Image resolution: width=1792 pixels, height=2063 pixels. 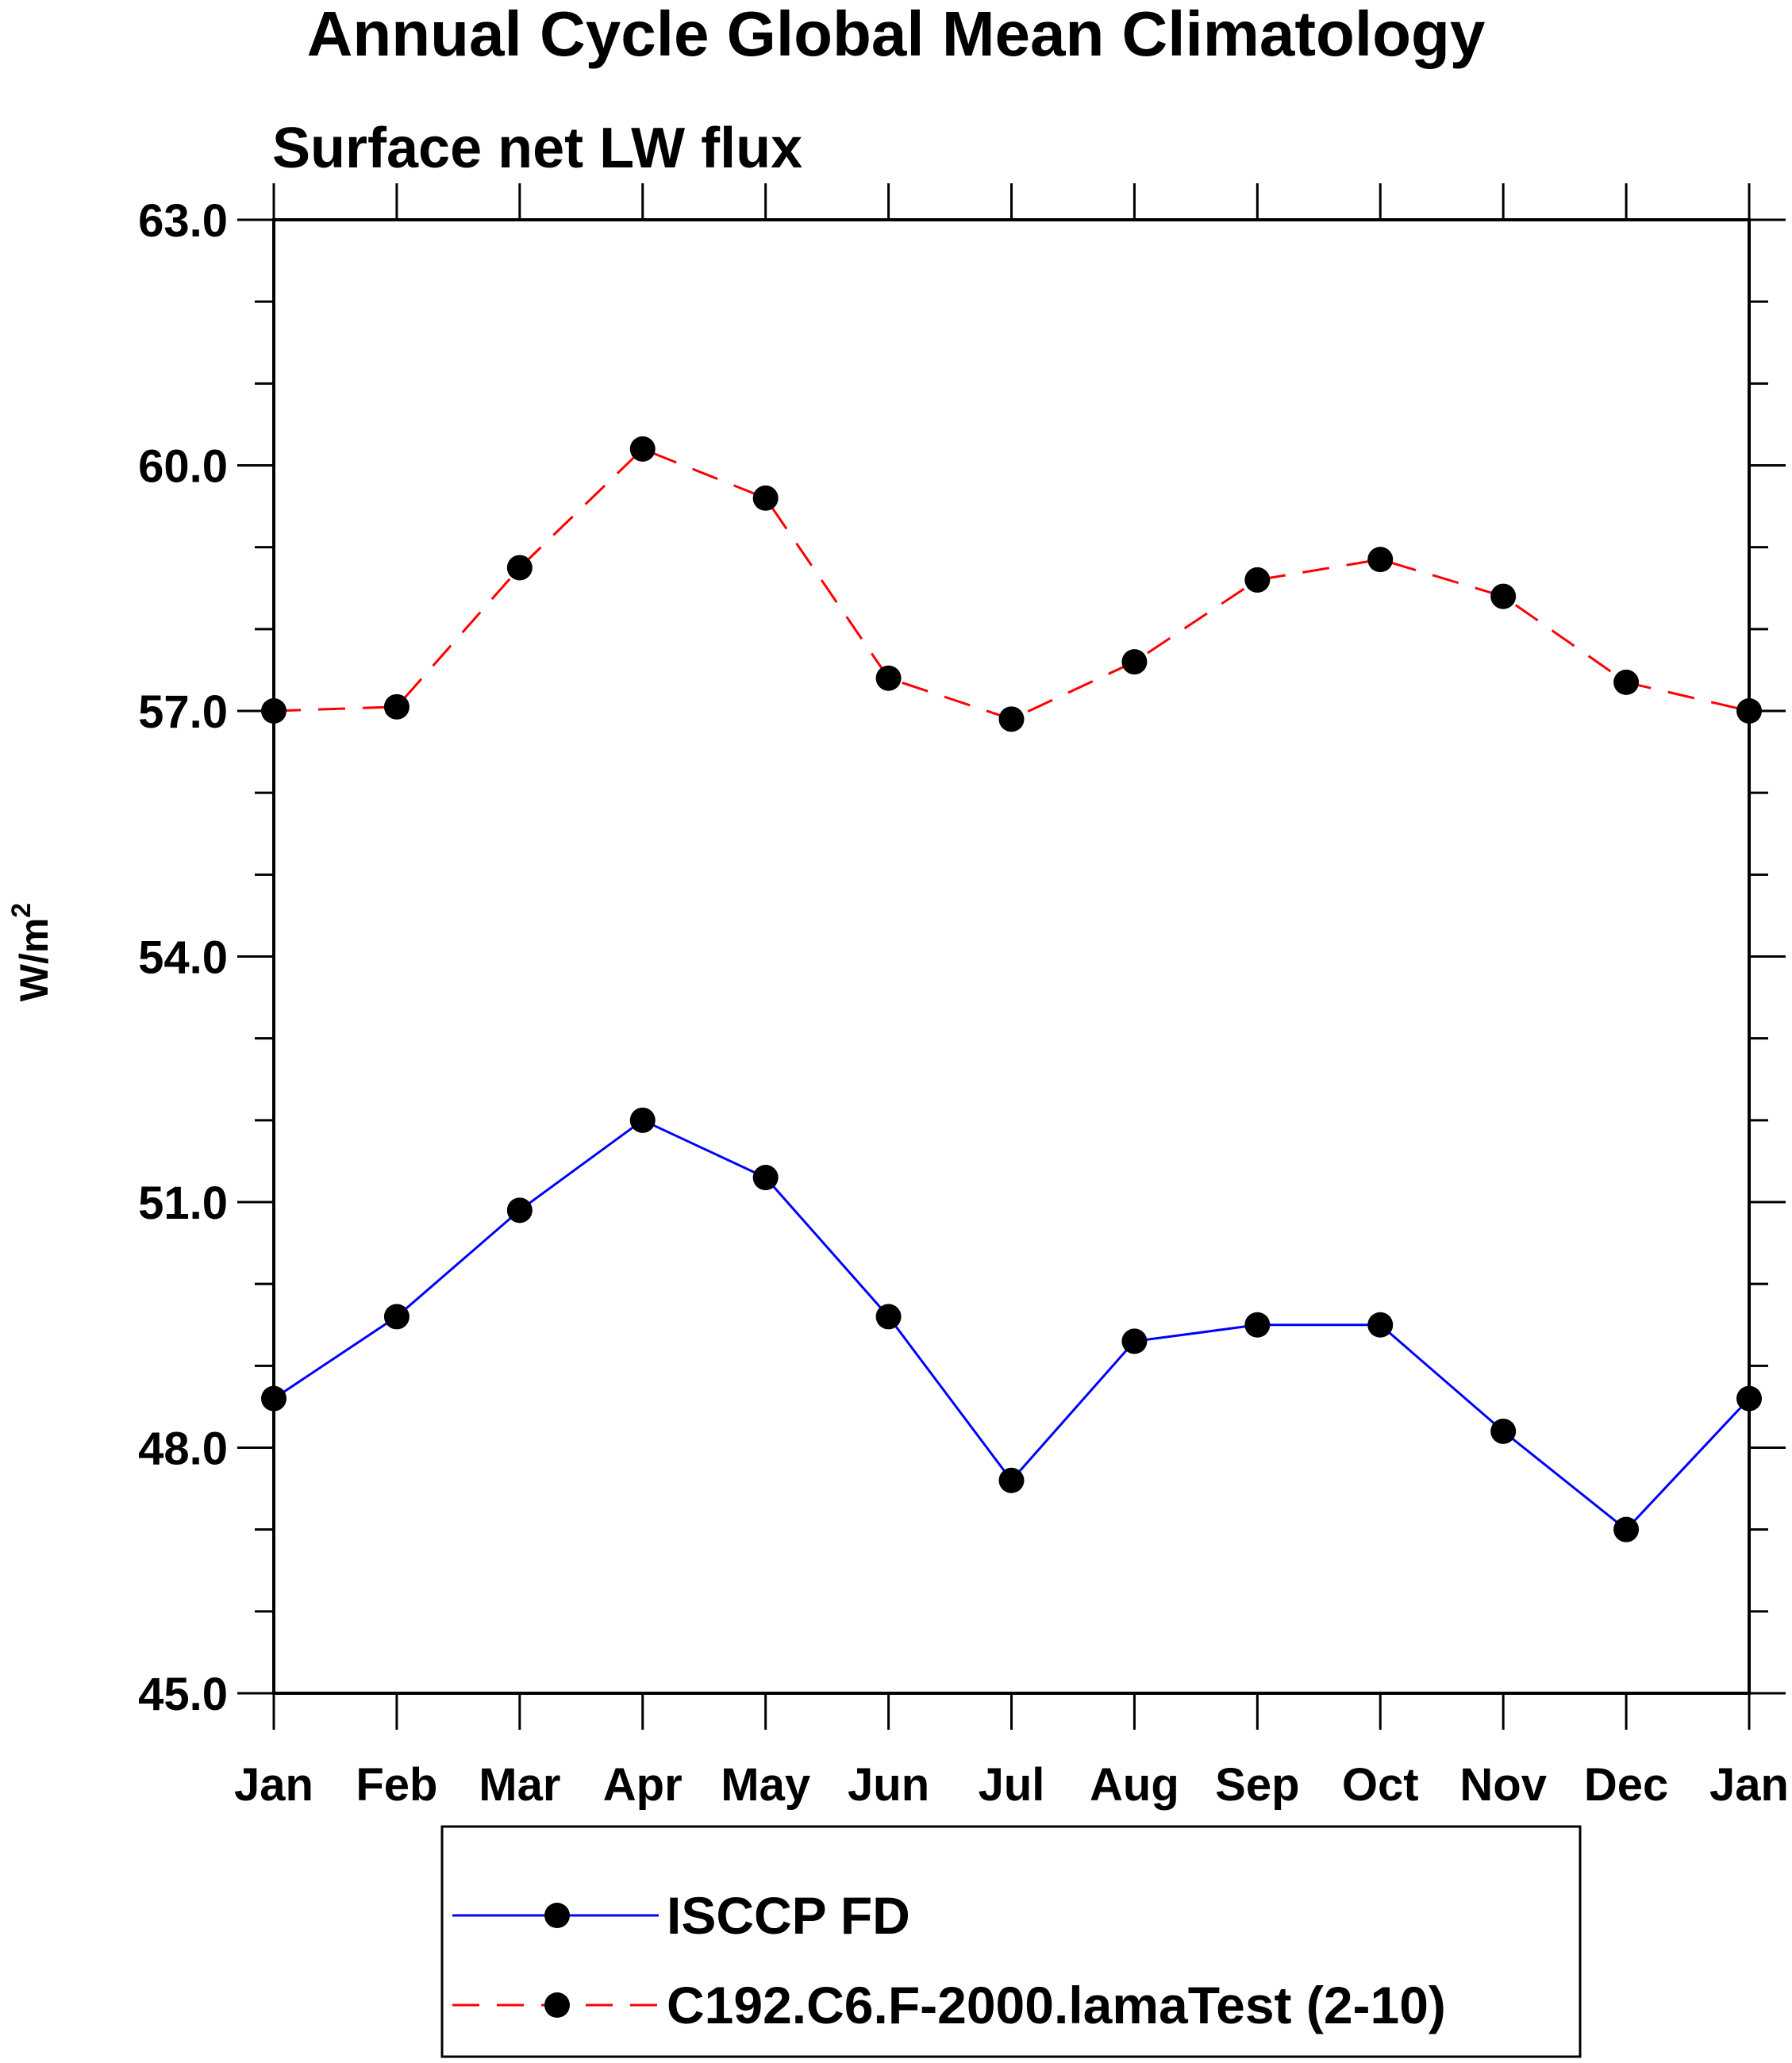 What do you see at coordinates (1503, 1785) in the screenshot?
I see `x-tick-label: Nov` at bounding box center [1503, 1785].